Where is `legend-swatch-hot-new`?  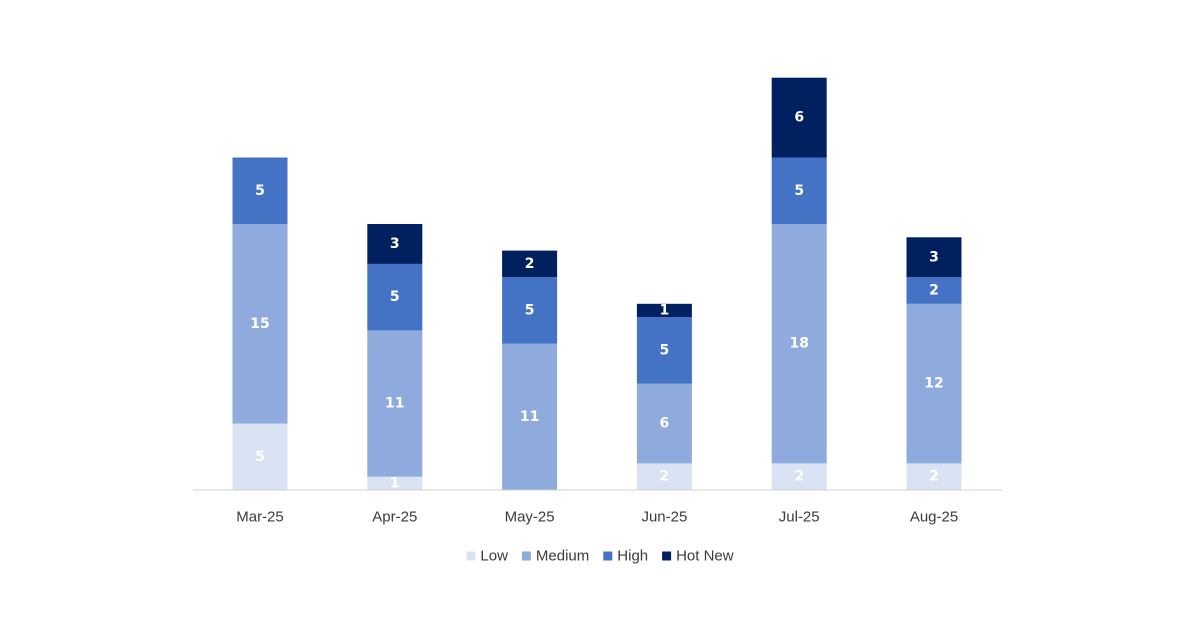
legend-swatch-hot-new is located at coordinates (667, 556).